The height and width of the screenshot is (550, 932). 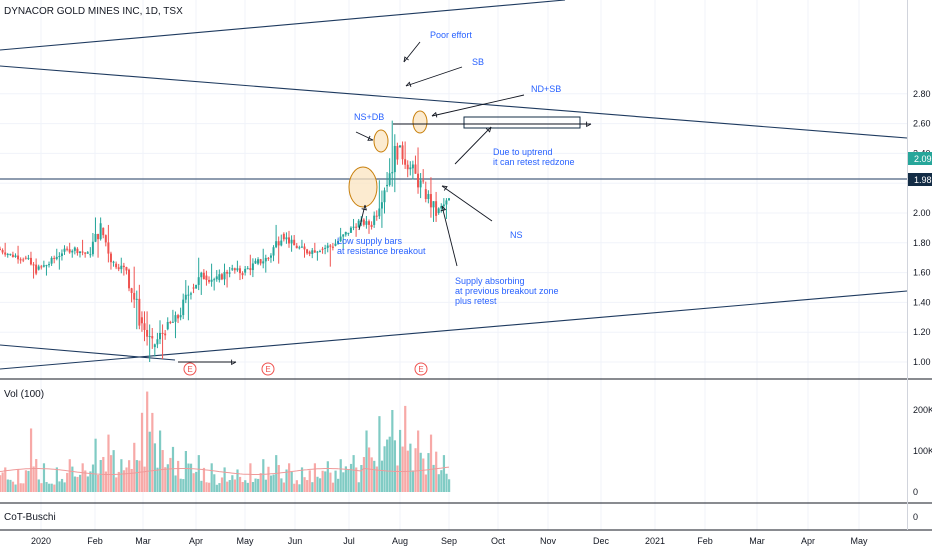 What do you see at coordinates (922, 124) in the screenshot?
I see `price-tick-label: 2.60` at bounding box center [922, 124].